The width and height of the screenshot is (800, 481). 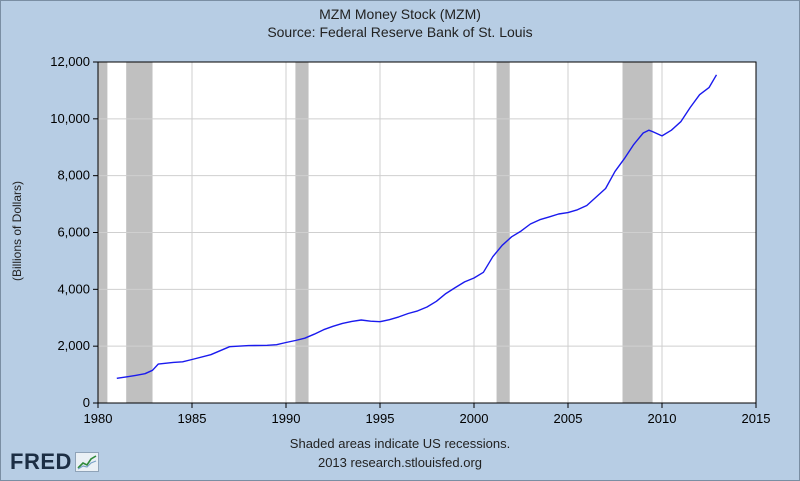 What do you see at coordinates (86, 402) in the screenshot?
I see `y-tick-label: 0` at bounding box center [86, 402].